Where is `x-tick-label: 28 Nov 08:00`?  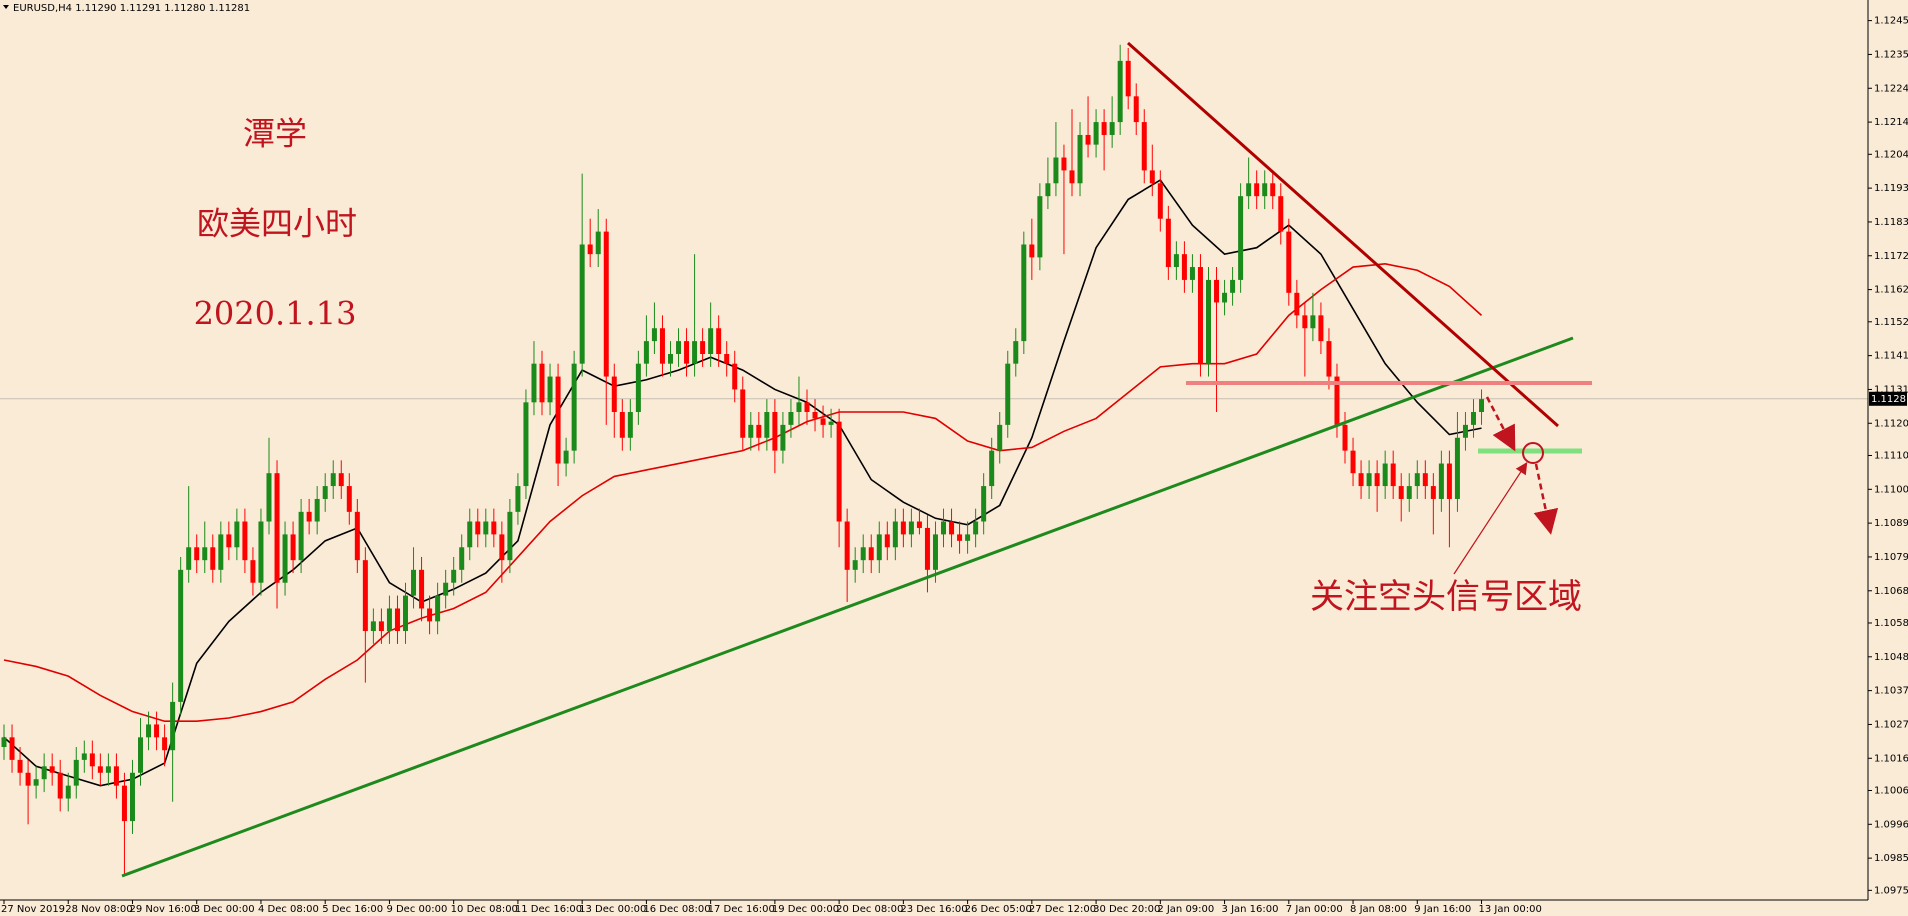 x-tick-label: 28 Nov 08:00 is located at coordinates (98, 909).